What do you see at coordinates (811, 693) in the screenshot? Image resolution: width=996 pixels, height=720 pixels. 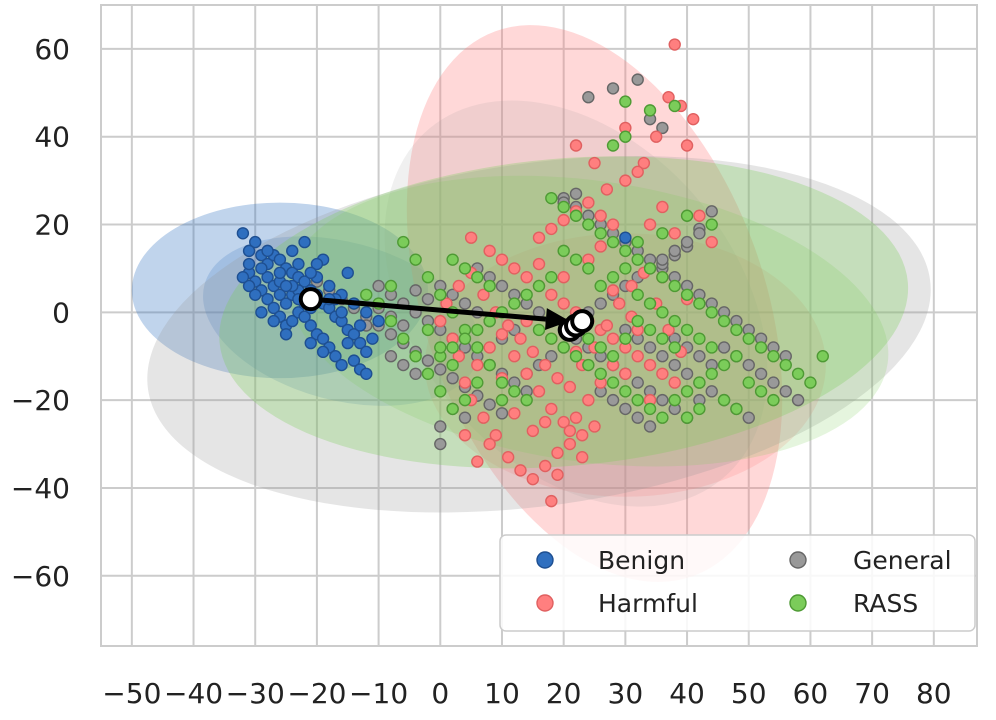 I see `x-tick-label: 60` at bounding box center [811, 693].